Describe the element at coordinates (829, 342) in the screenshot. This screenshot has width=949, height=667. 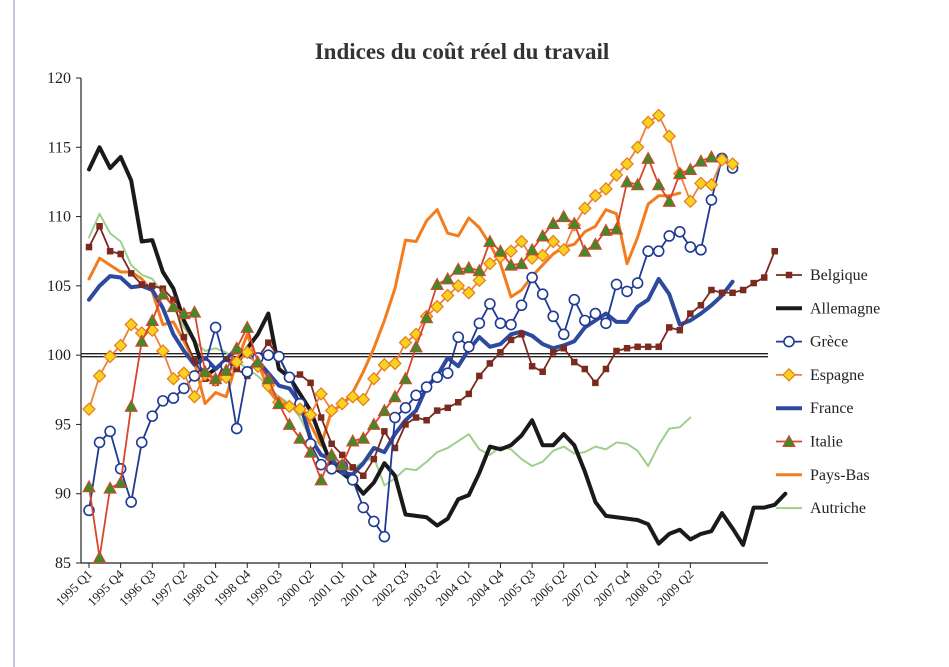
I see `legend-label-grce: Grèce` at that location.